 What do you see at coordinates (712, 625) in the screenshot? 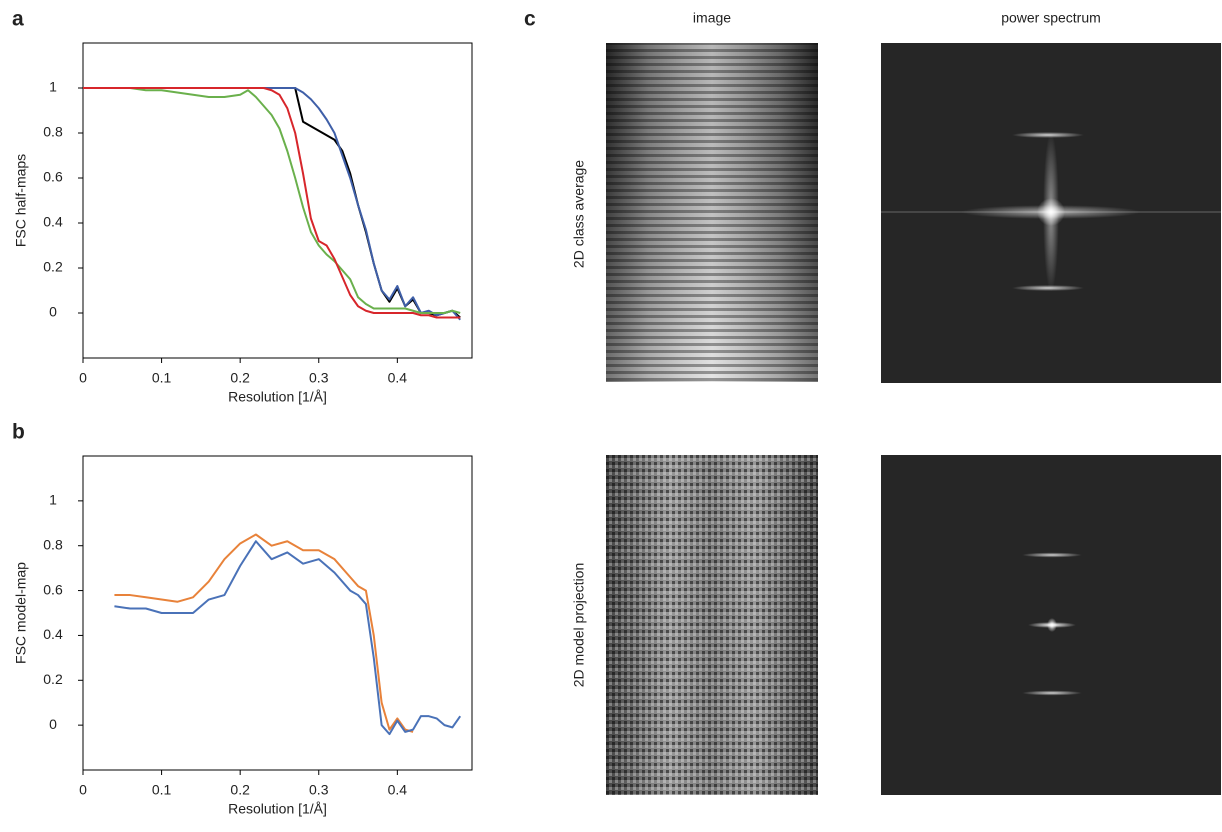
I see `model-projection-image` at bounding box center [712, 625].